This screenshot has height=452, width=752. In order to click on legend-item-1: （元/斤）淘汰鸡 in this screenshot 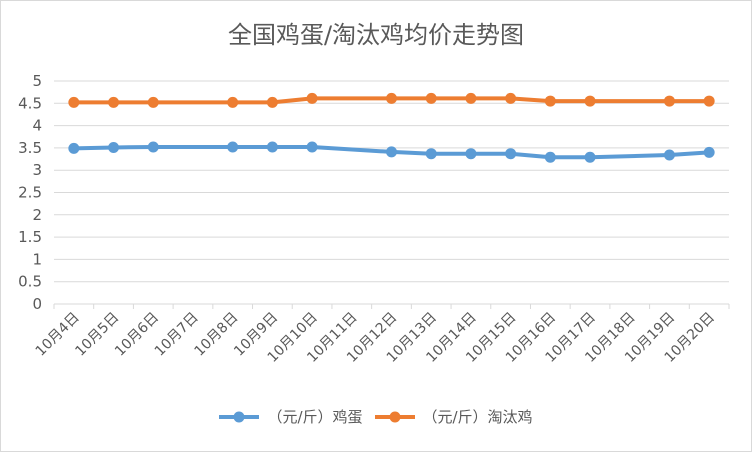, I will do `click(453, 416)`.